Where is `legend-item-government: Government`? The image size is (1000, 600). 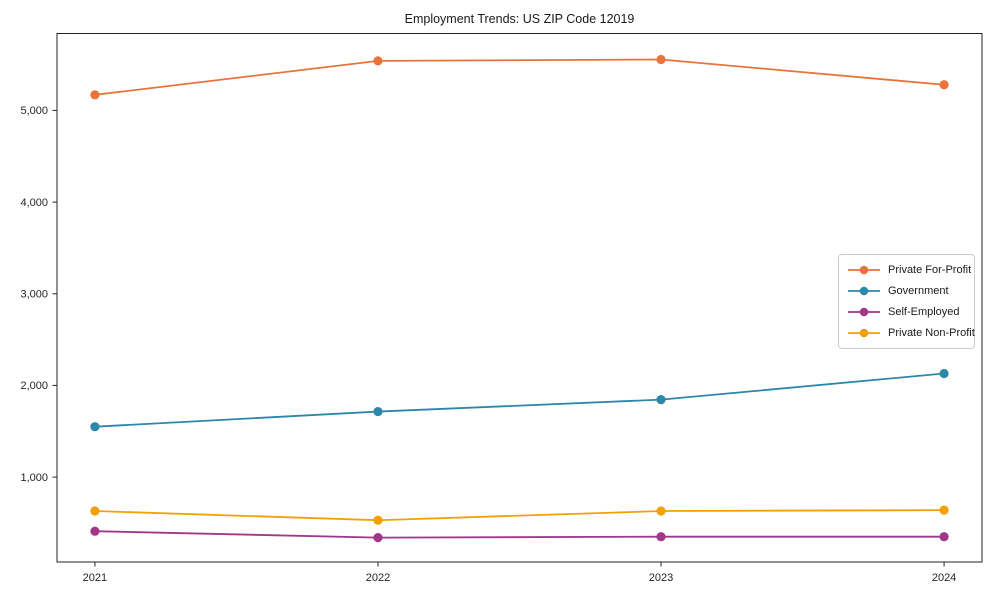
legend-item-government: Government is located at coordinates (906, 291).